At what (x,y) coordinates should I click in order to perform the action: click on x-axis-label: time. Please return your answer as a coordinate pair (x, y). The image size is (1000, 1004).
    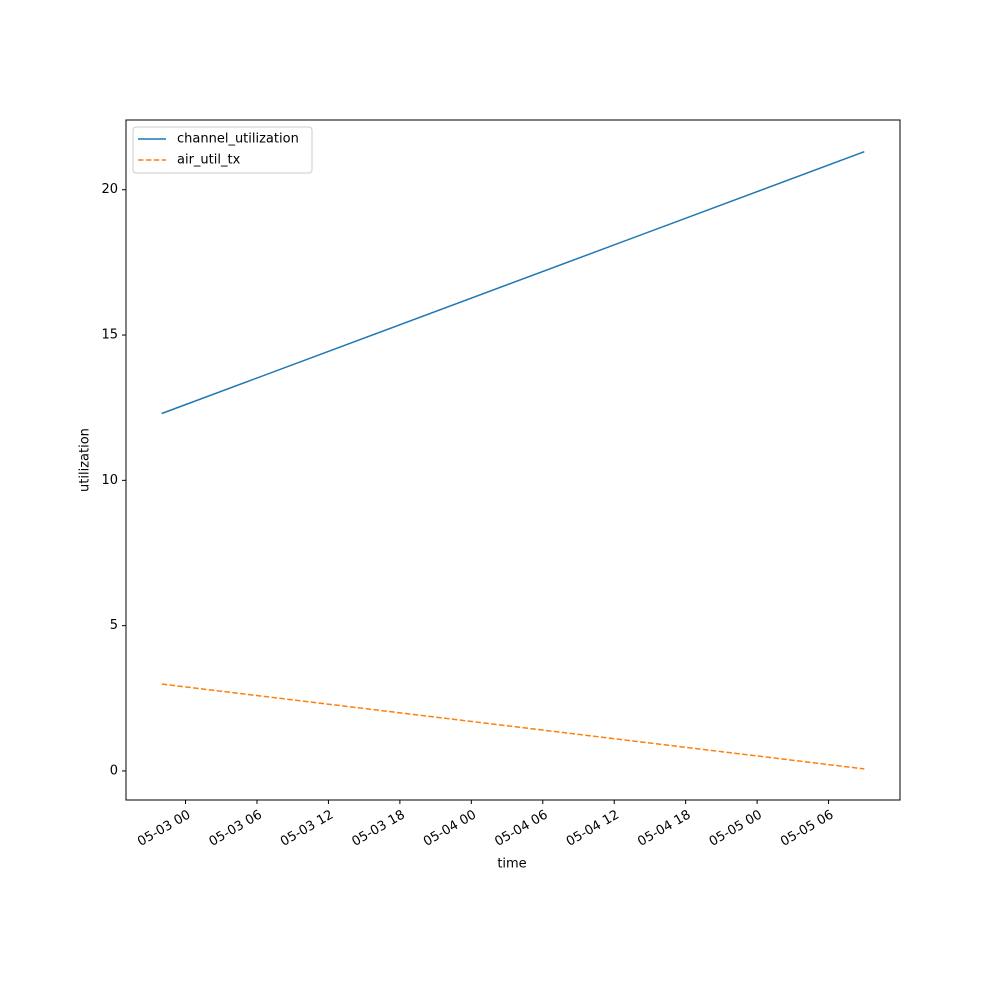
    Looking at the image, I should click on (511, 864).